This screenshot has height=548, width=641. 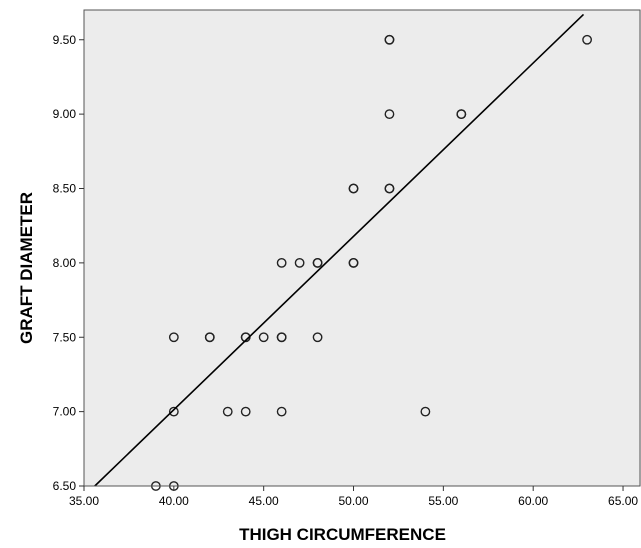 What do you see at coordinates (65, 412) in the screenshot?
I see `y-tick-label: 7.00` at bounding box center [65, 412].